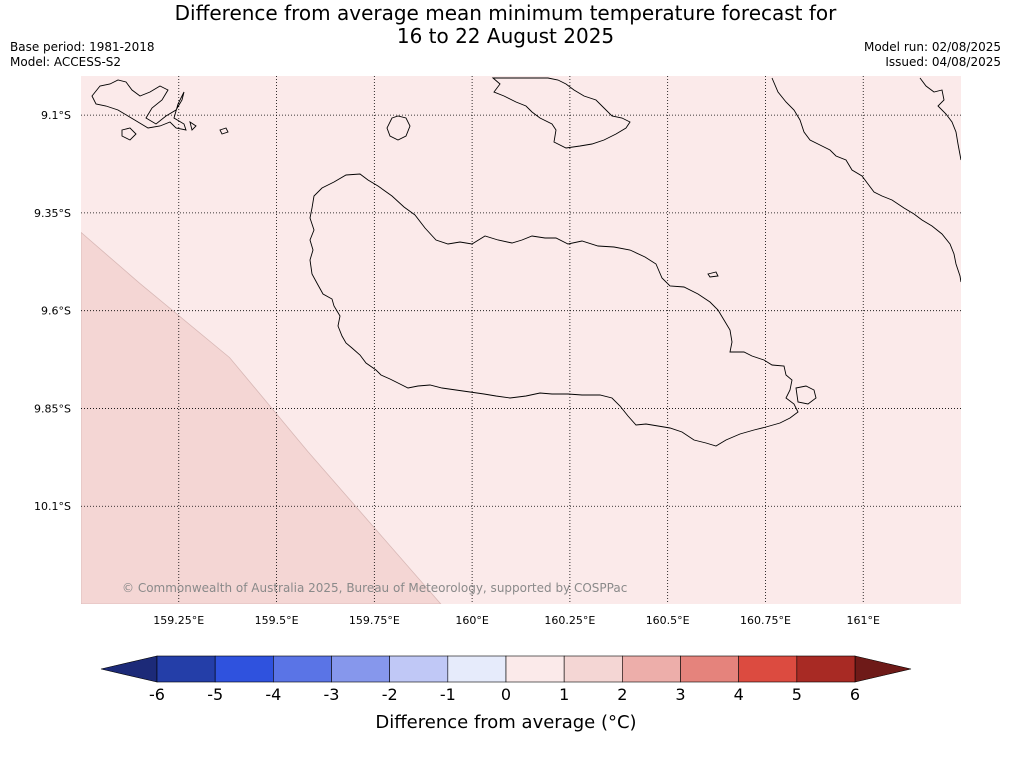 The height and width of the screenshot is (758, 1011). I want to click on longitude-label: 161°E, so click(862, 620).